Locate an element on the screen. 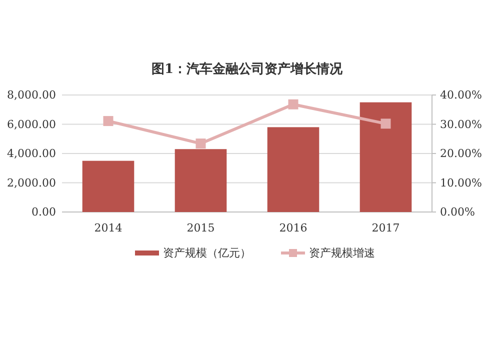 The height and width of the screenshot is (362, 500). y-tick-label: 2,000.00 is located at coordinates (31, 183).